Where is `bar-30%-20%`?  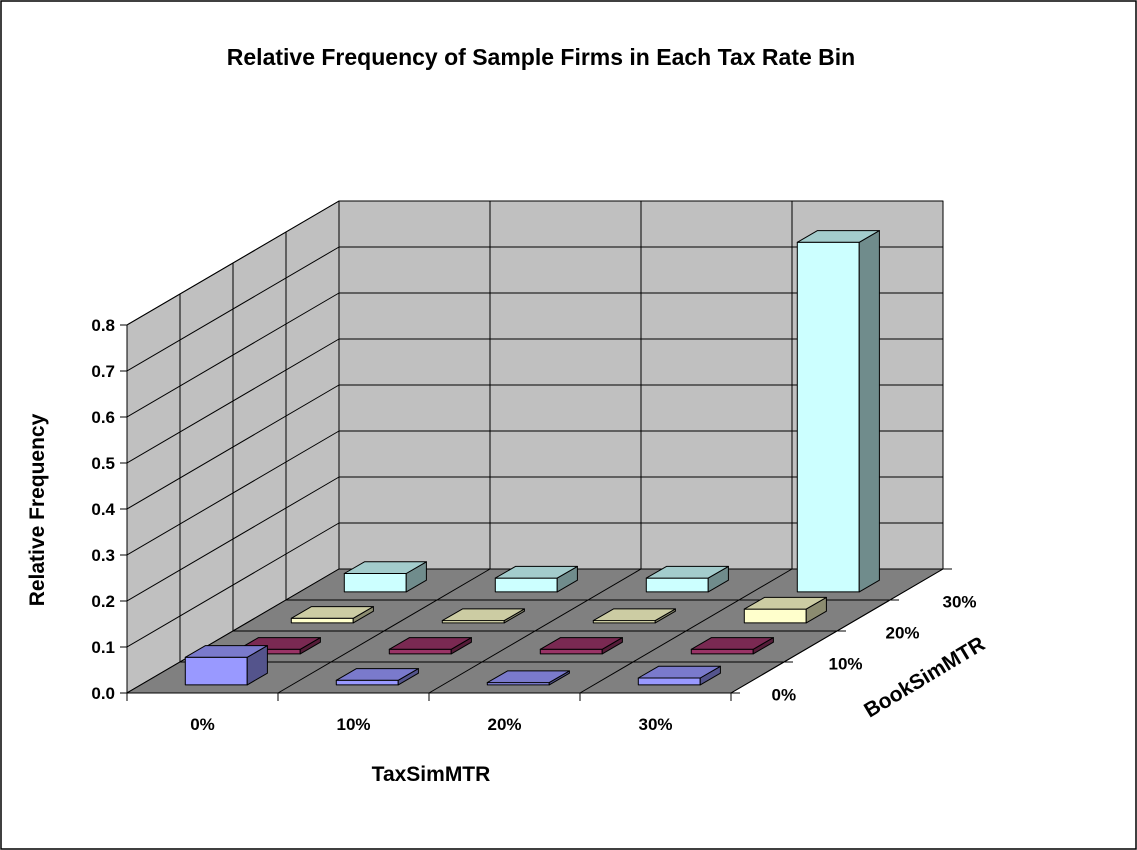 bar-30%-20% is located at coordinates (687, 579).